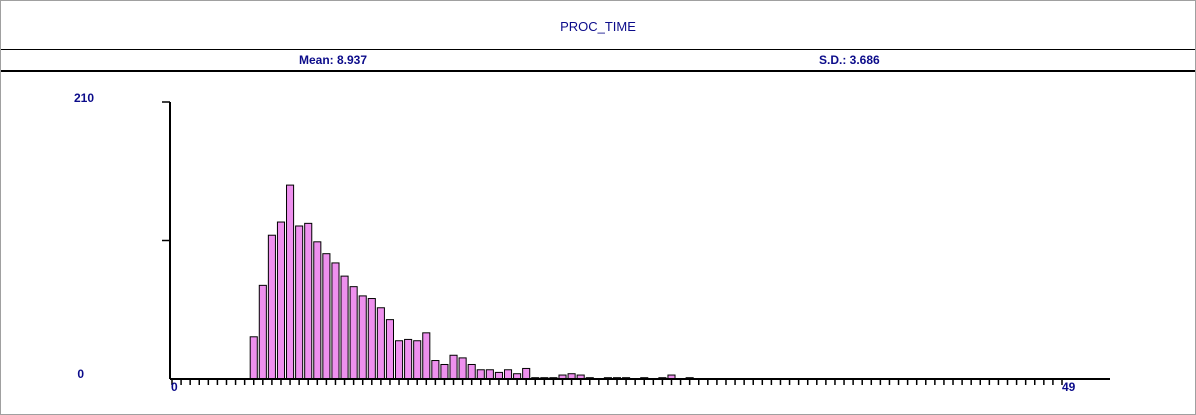  I want to click on stats-bar: Mean: 8.937 S.D.: 3.686, so click(598, 60).